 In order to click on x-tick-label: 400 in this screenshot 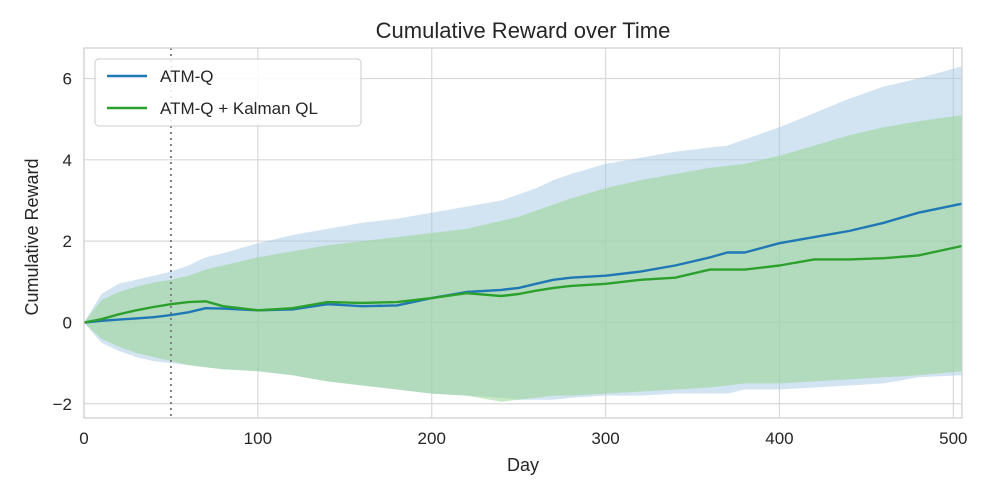, I will do `click(779, 438)`.